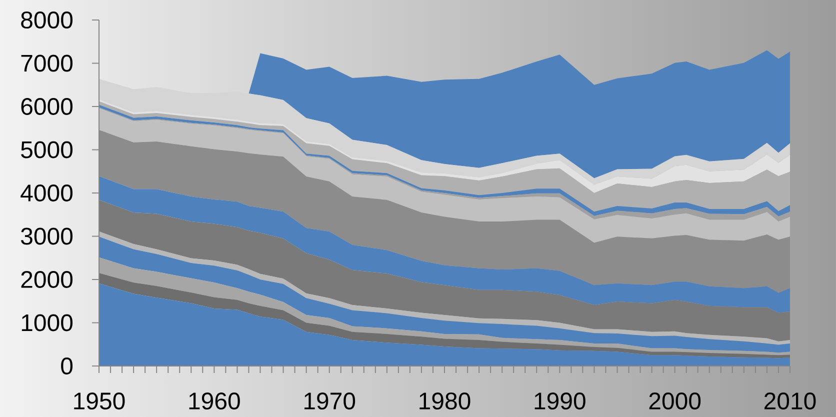 This screenshot has height=417, width=836. Describe the element at coordinates (47, 106) in the screenshot. I see `y-tick-label: 6000` at that location.